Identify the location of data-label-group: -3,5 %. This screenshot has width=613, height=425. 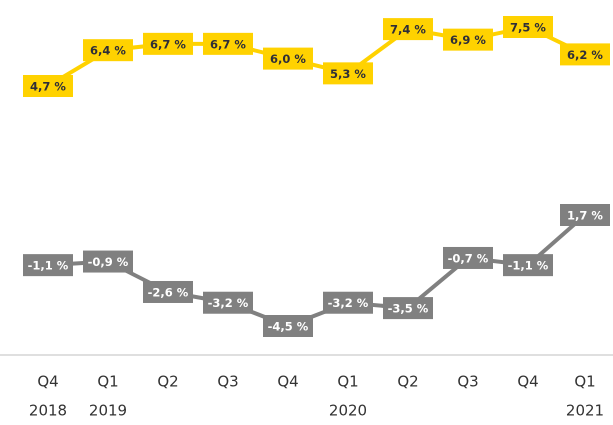
(408, 308).